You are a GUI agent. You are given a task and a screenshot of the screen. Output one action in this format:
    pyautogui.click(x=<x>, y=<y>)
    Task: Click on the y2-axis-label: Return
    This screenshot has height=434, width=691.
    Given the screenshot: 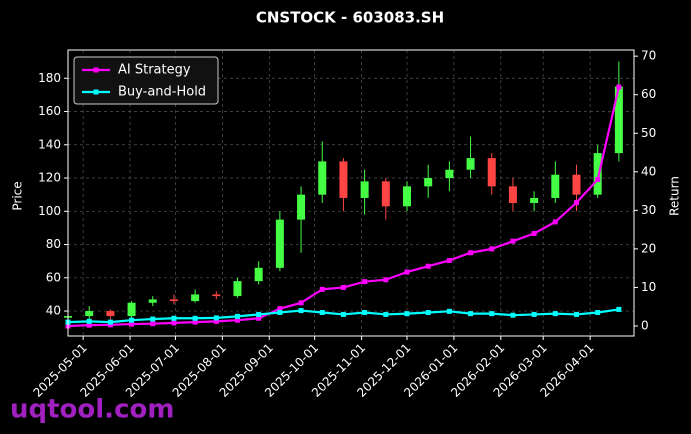 What is the action you would take?
    pyautogui.click(x=675, y=196)
    